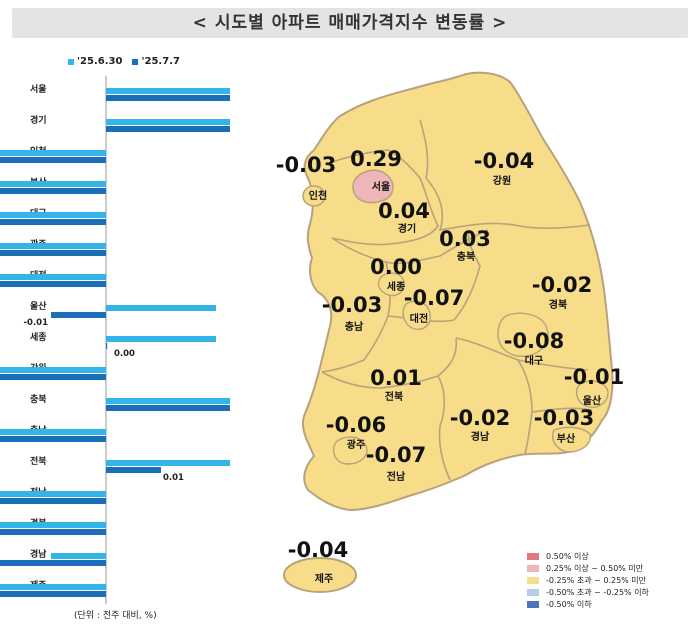 The width and height of the screenshot is (700, 630). I want to click on category-label: 경남, so click(38, 554).